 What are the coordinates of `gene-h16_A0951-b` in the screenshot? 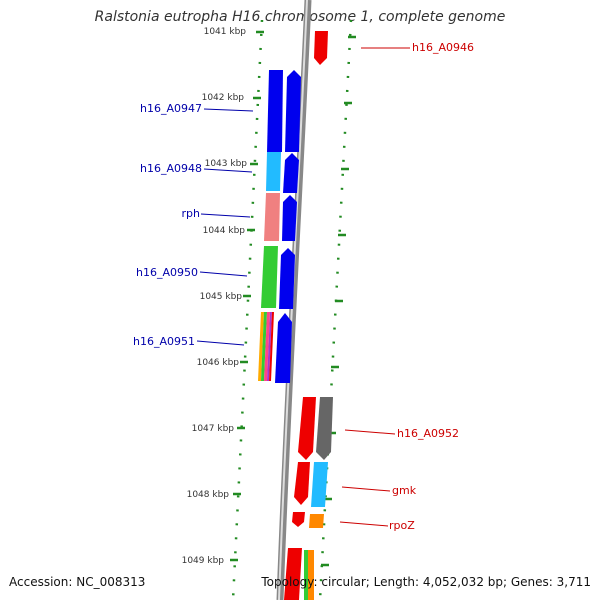 It's located at (283, 348).